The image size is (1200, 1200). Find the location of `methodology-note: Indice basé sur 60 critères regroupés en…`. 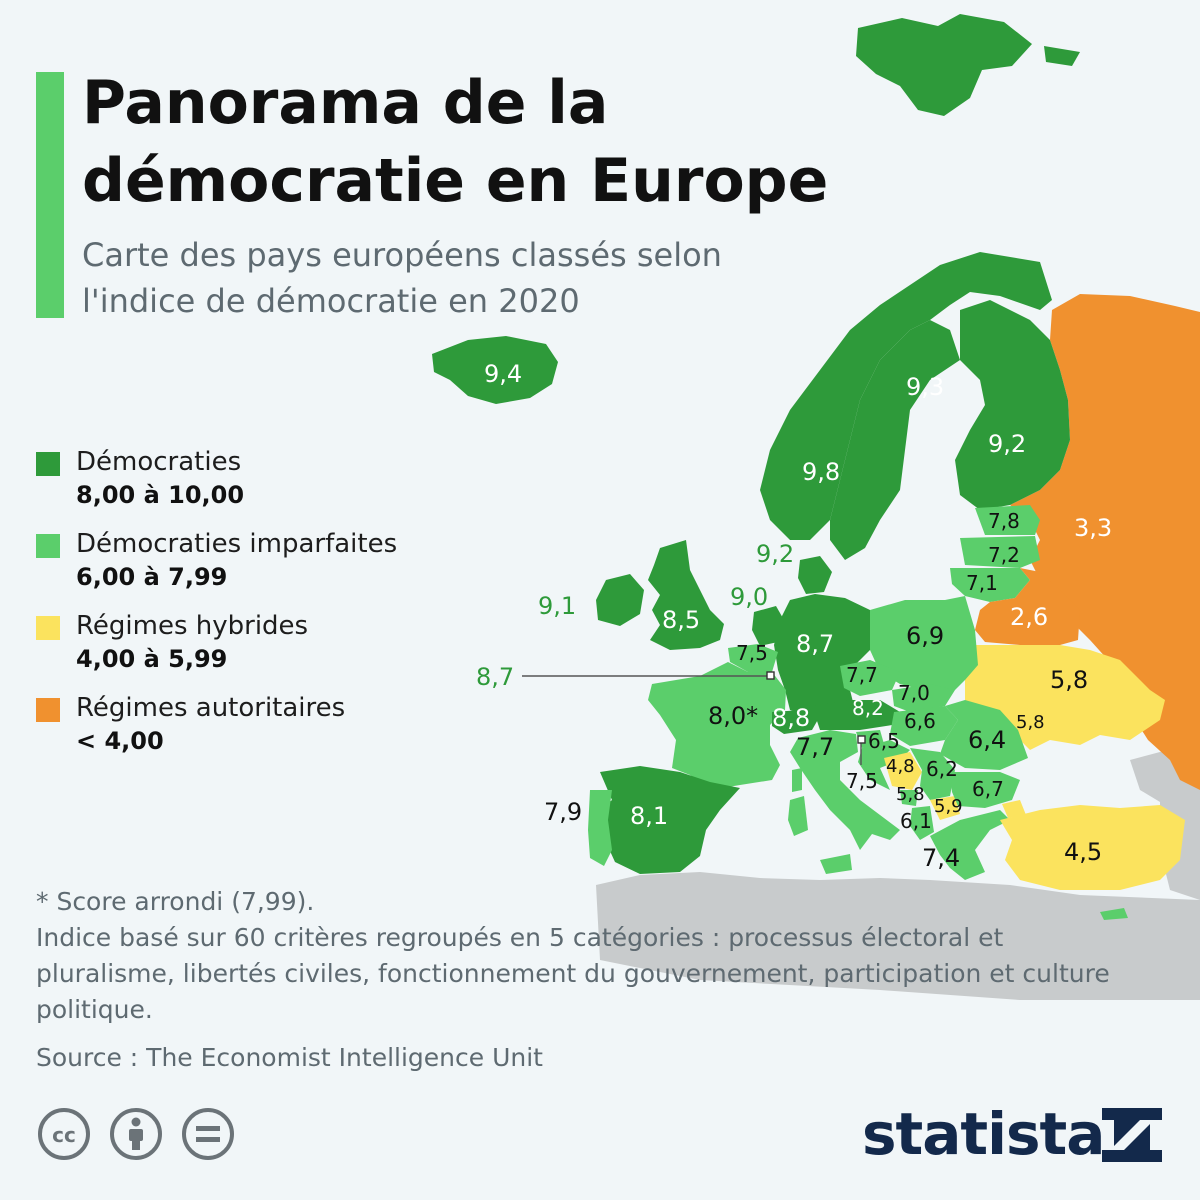

methodology-note: Indice basé sur 60 critères regroupés en… is located at coordinates (573, 973).